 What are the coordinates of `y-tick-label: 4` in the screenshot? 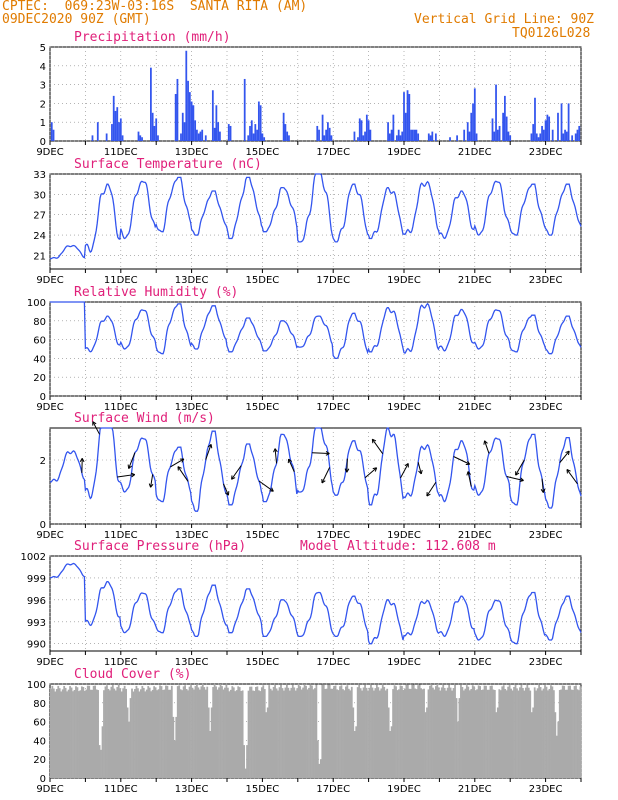 It's located at (43, 67).